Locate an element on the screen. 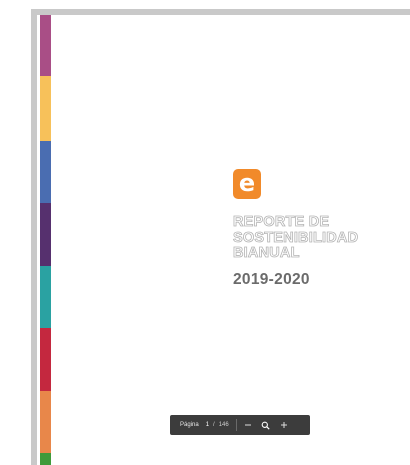 The height and width of the screenshot is (465, 410). stripe-purple is located at coordinates (45, 234).